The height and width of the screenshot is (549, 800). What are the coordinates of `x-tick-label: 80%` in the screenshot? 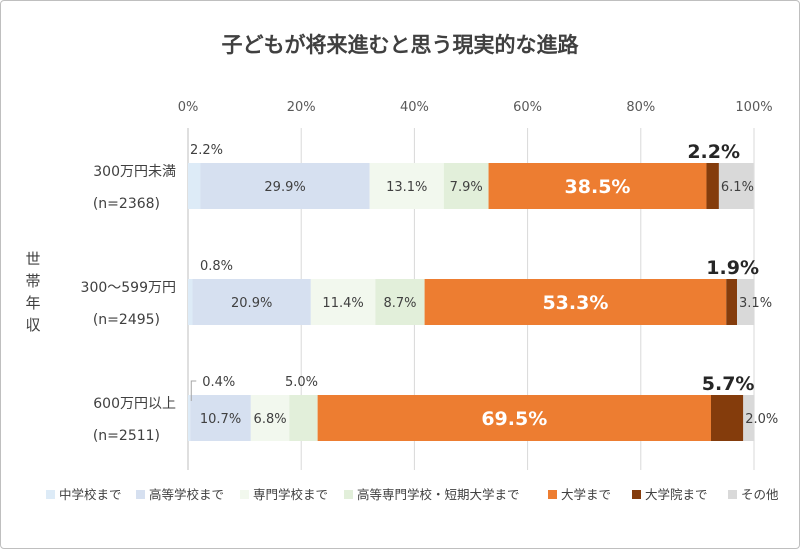 It's located at (640, 107).